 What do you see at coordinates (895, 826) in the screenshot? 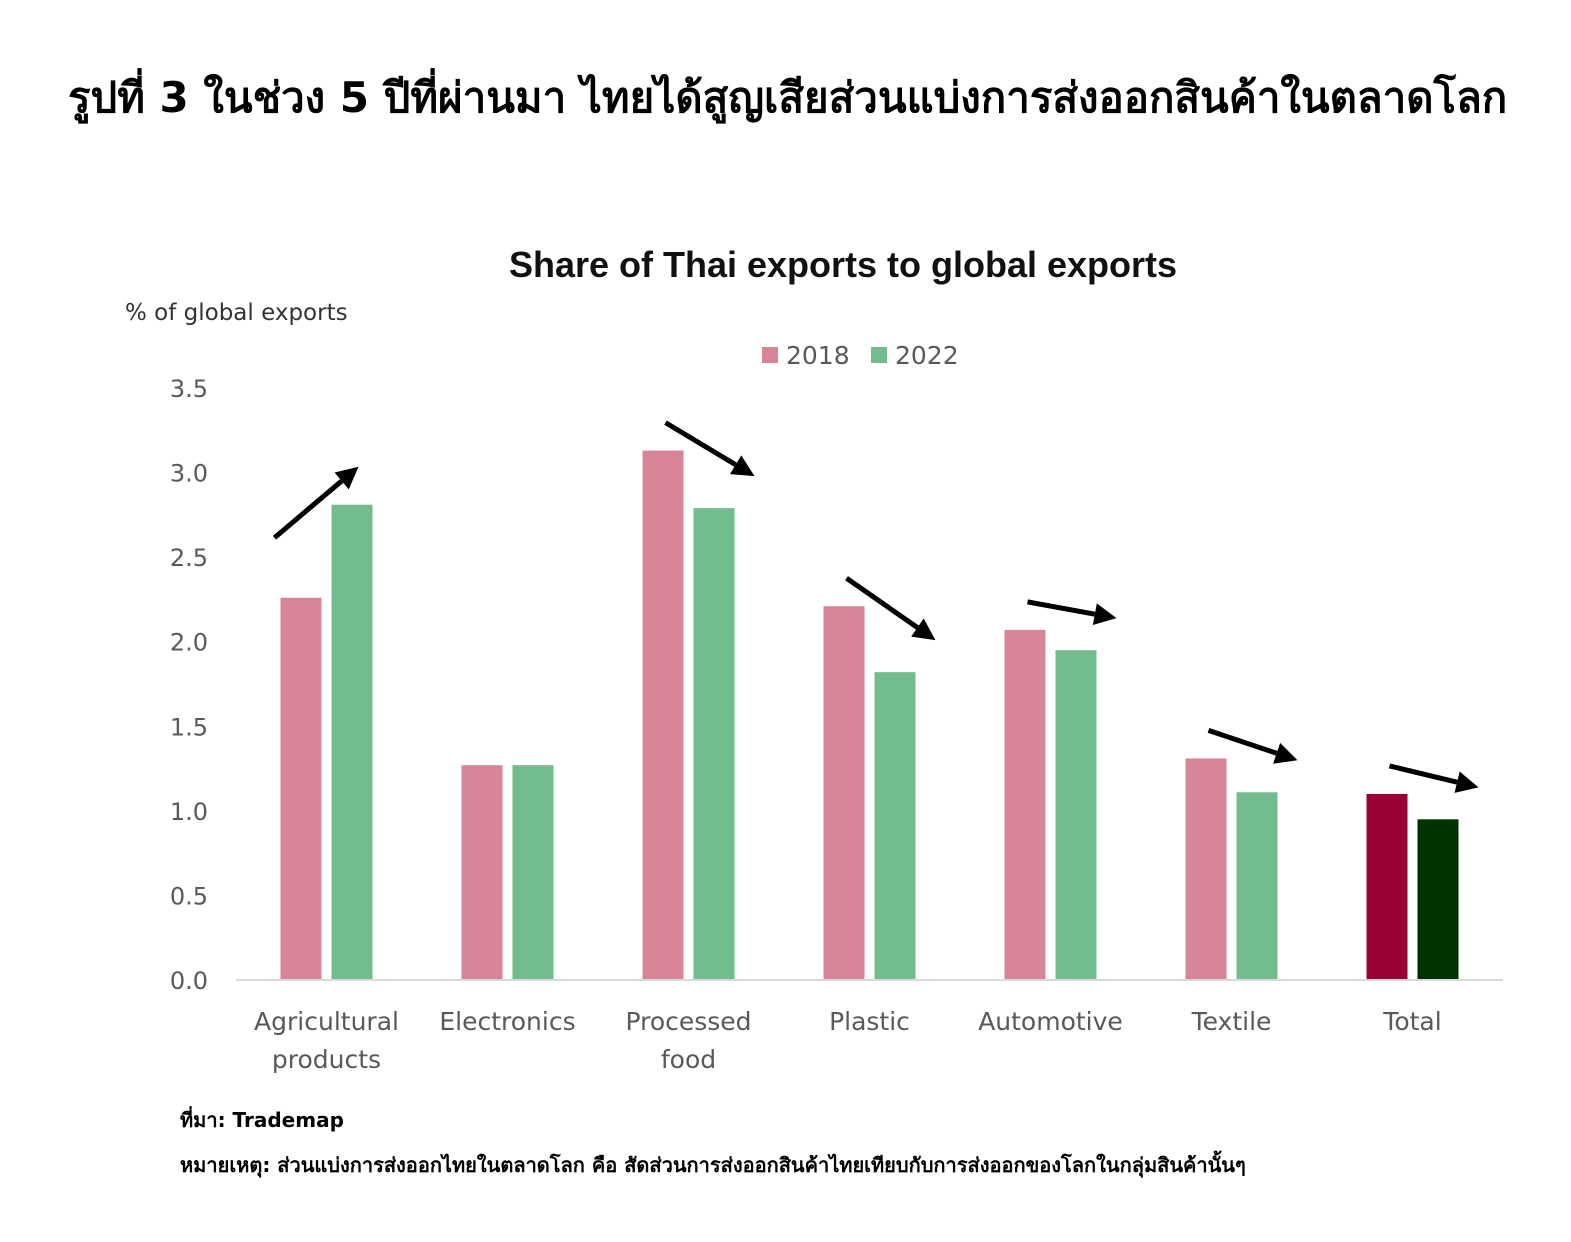
I see `bar-2022-plastic` at bounding box center [895, 826].